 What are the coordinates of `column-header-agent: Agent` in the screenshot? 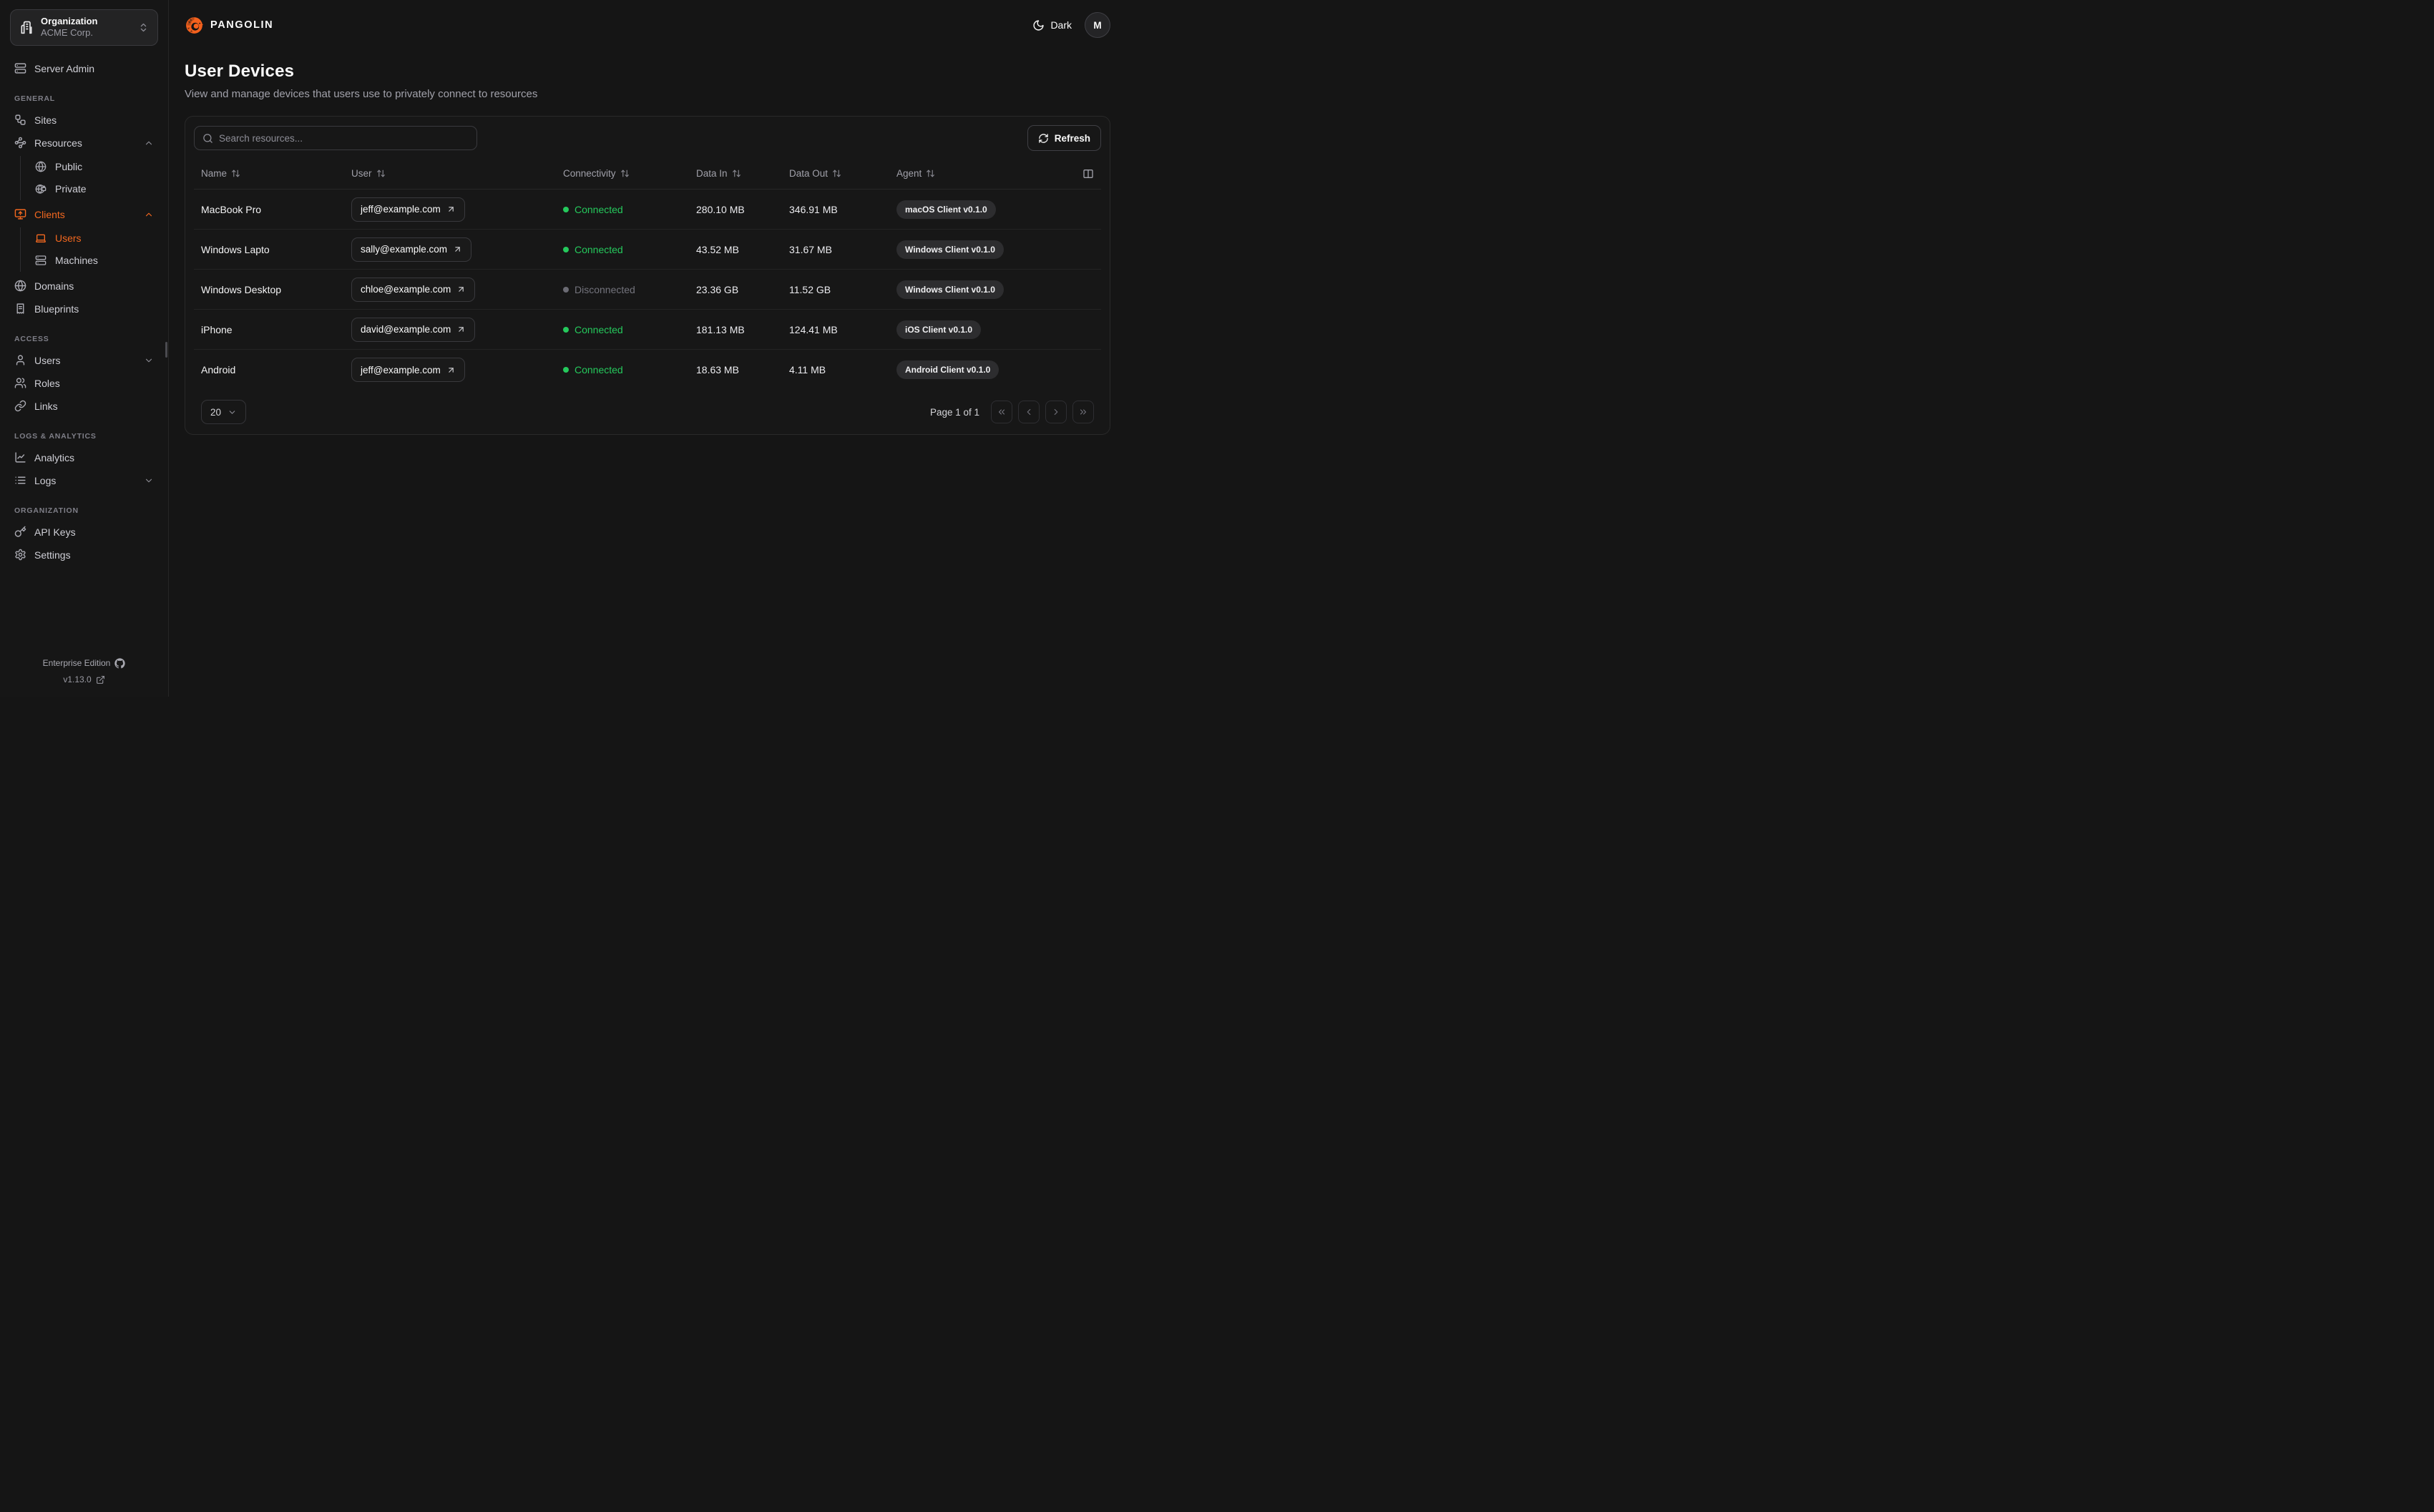 It's located at (982, 173).